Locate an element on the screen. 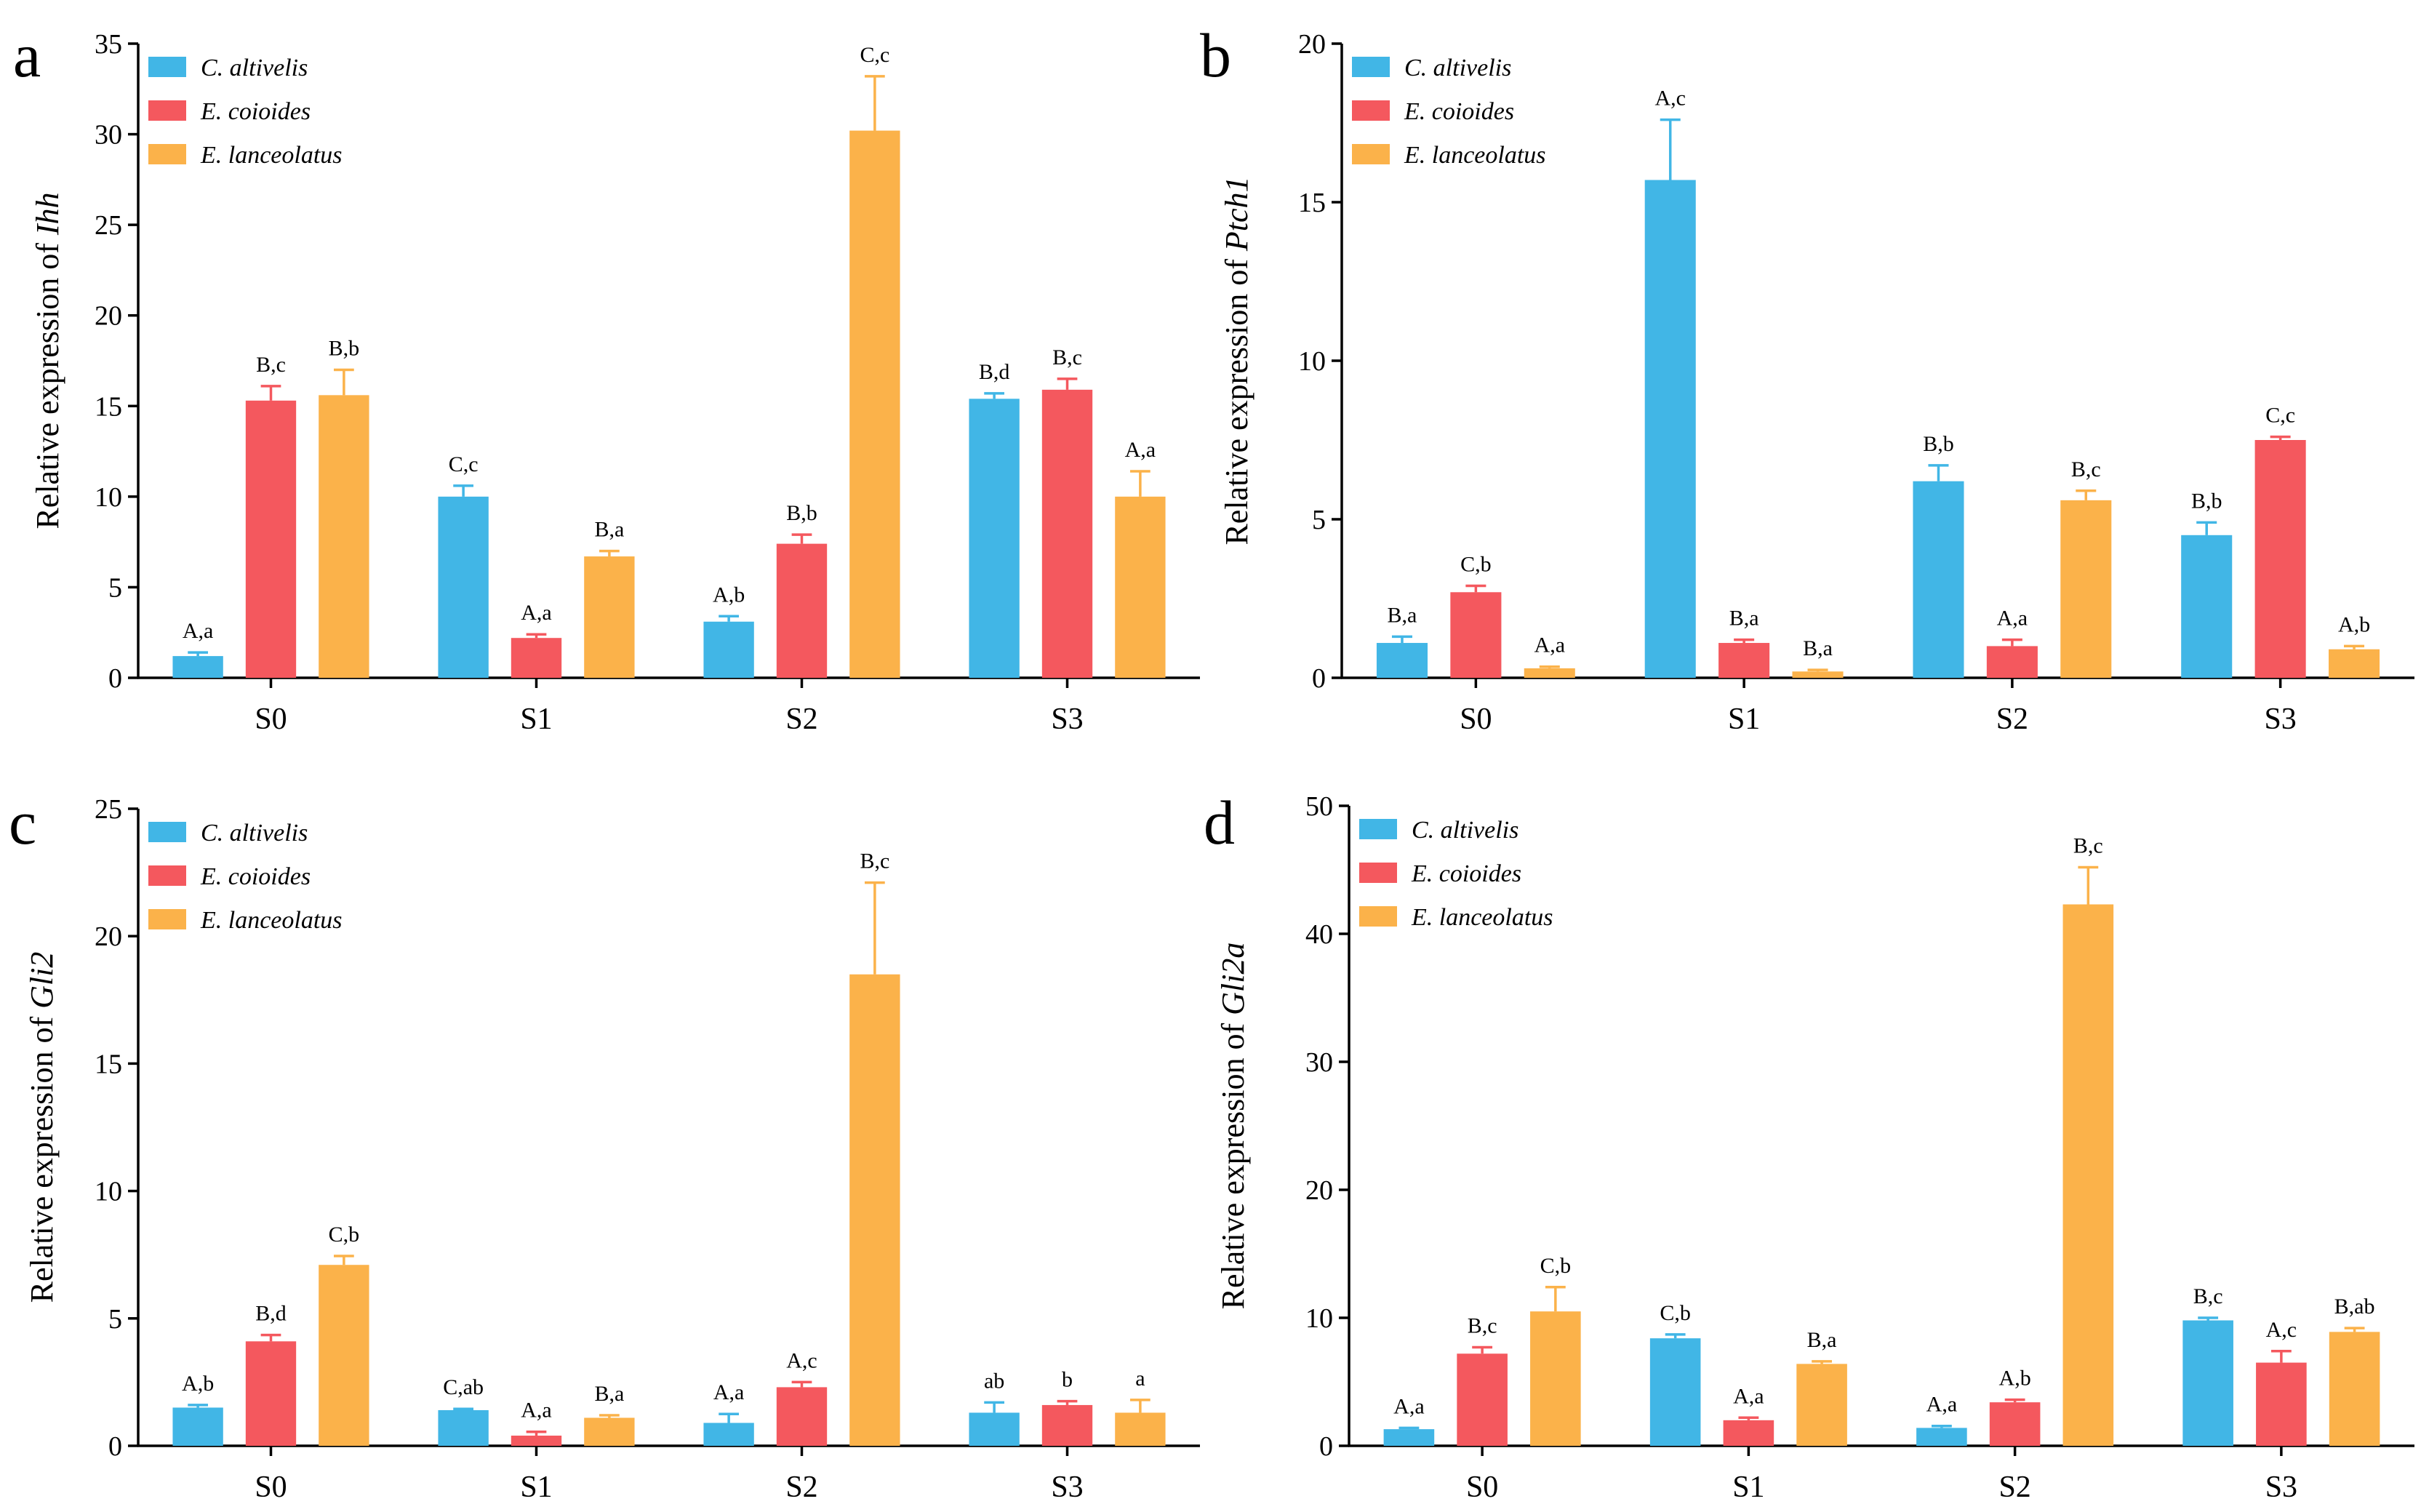  significance-label: a is located at coordinates (1140, 1379).